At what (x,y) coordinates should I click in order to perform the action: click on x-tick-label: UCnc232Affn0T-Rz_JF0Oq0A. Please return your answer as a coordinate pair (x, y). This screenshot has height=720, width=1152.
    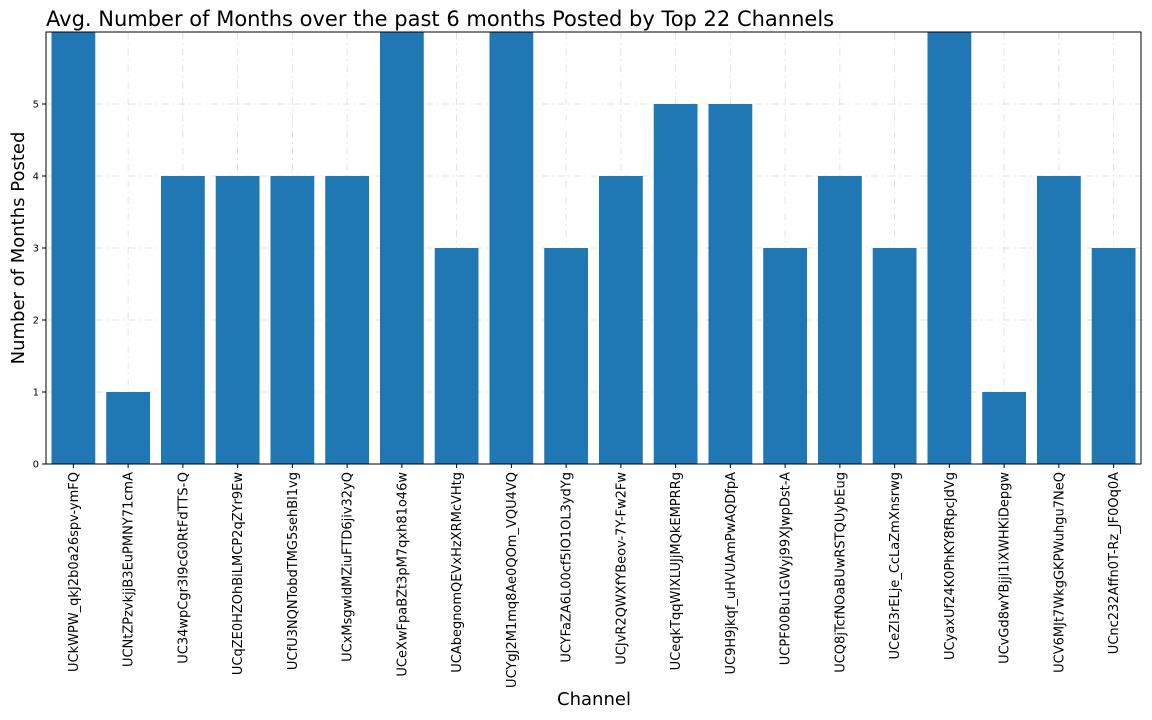
    Looking at the image, I should click on (1114, 563).